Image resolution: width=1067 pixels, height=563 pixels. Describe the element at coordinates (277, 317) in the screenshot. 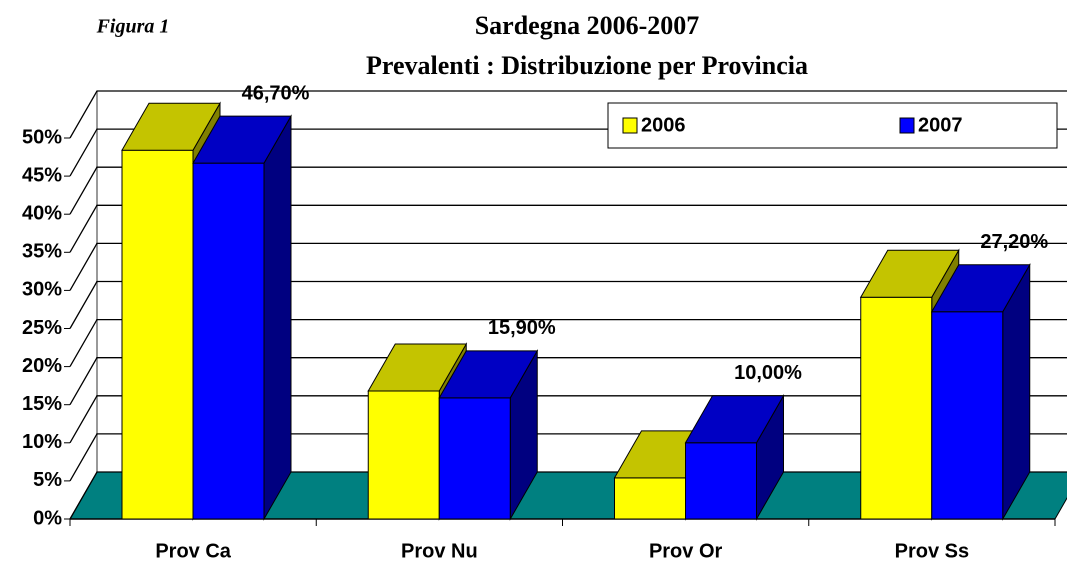

I see `bar-side` at that location.